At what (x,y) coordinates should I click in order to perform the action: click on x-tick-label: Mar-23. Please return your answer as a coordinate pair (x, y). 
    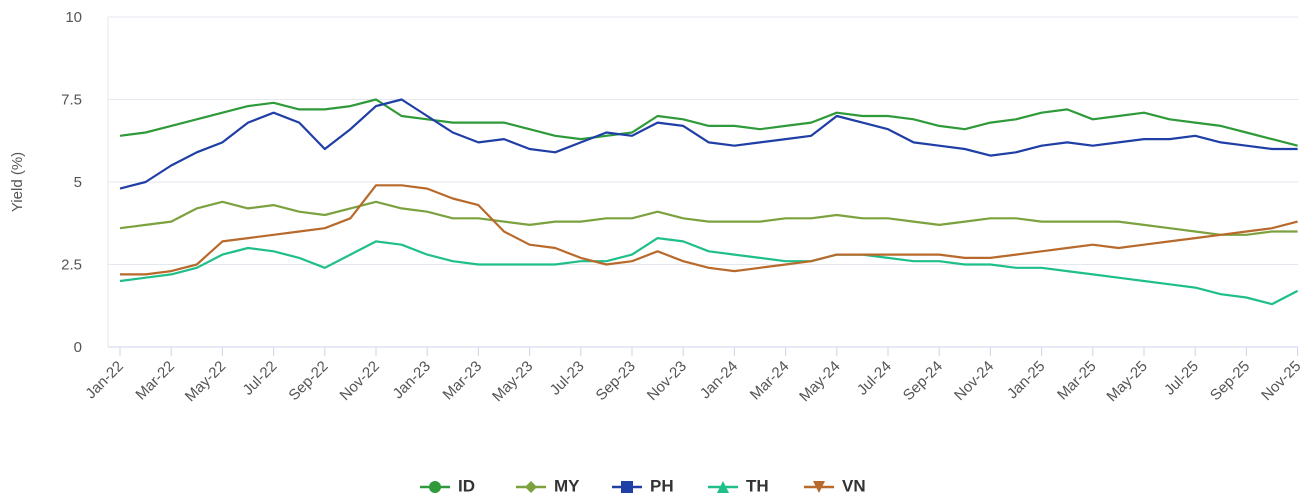
    Looking at the image, I should click on (463, 381).